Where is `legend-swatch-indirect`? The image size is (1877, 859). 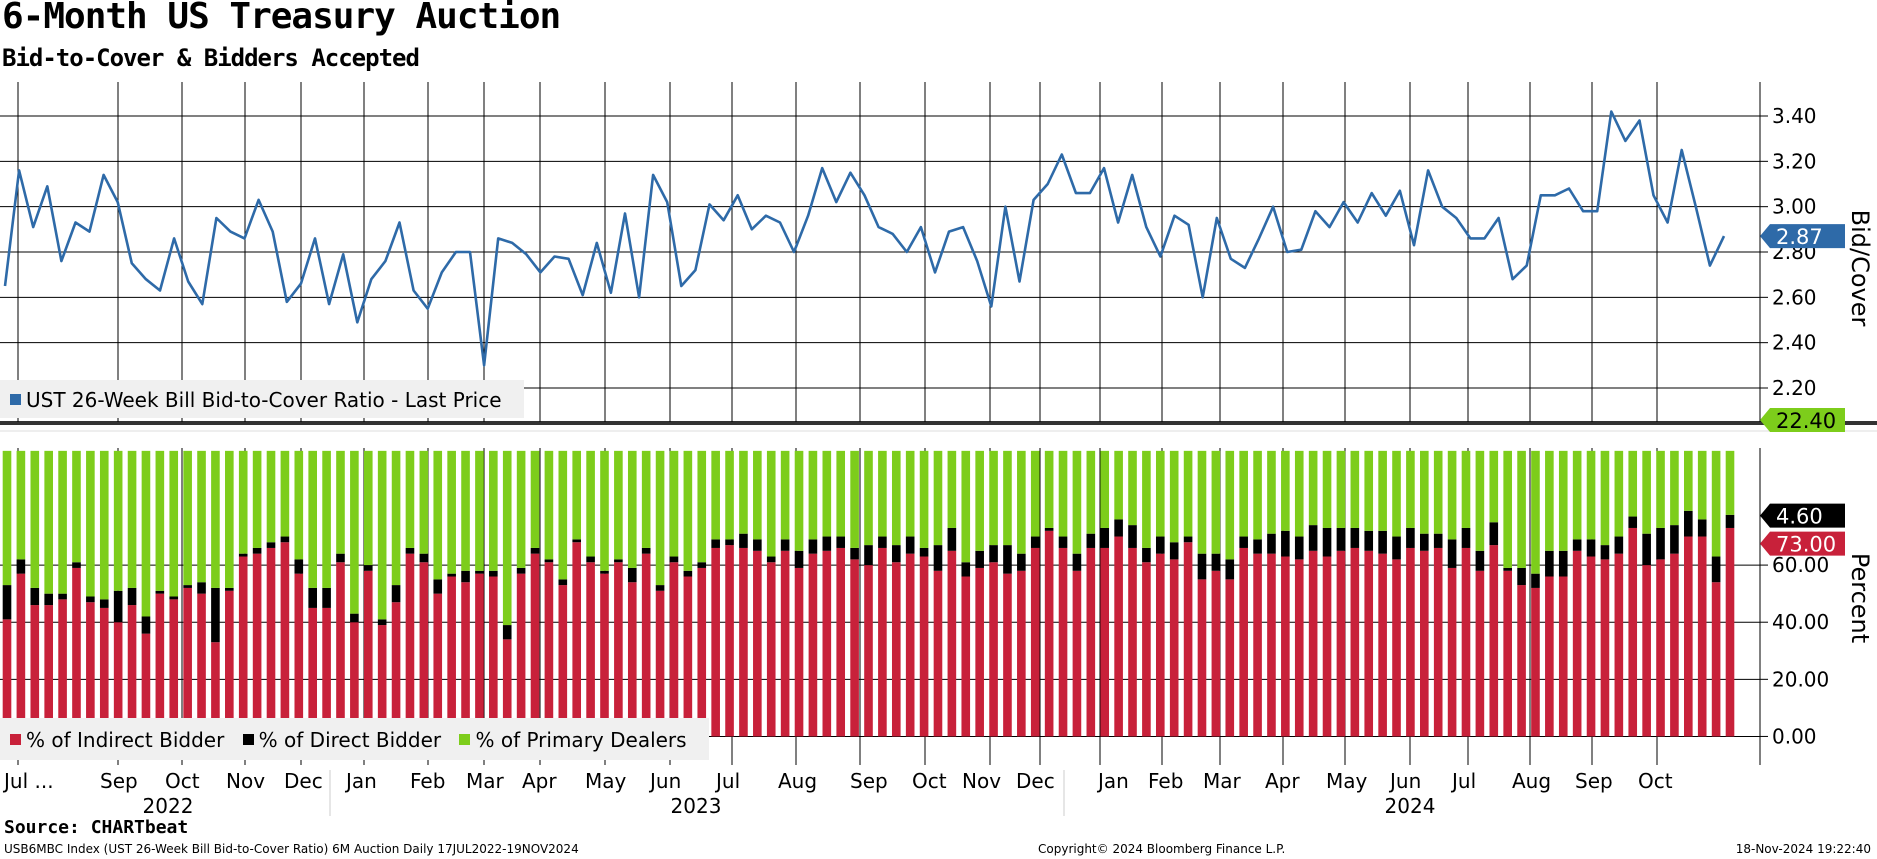
legend-swatch-indirect is located at coordinates (15, 739).